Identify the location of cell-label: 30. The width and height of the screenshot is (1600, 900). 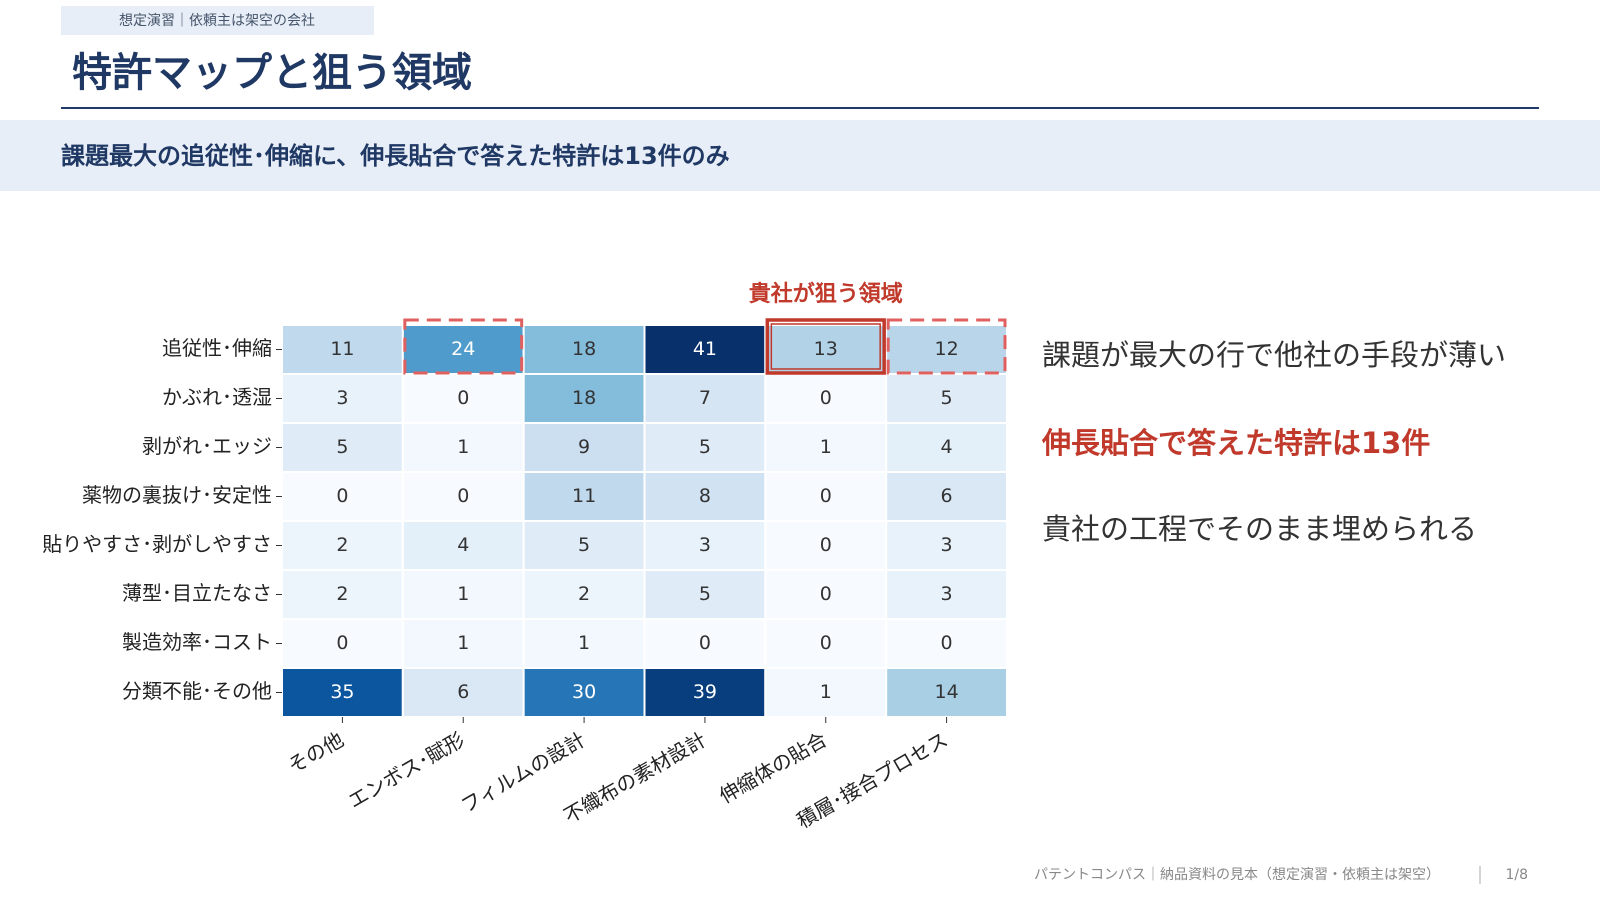
(584, 692).